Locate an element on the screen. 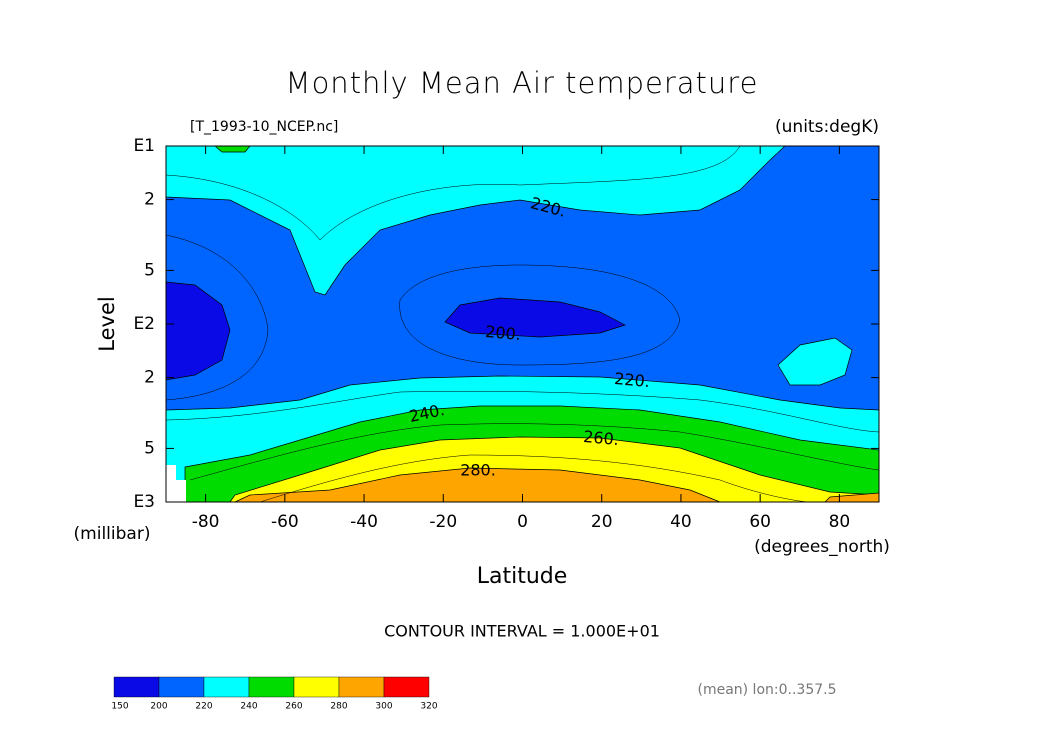  x-tick-label: -20 is located at coordinates (443, 522).